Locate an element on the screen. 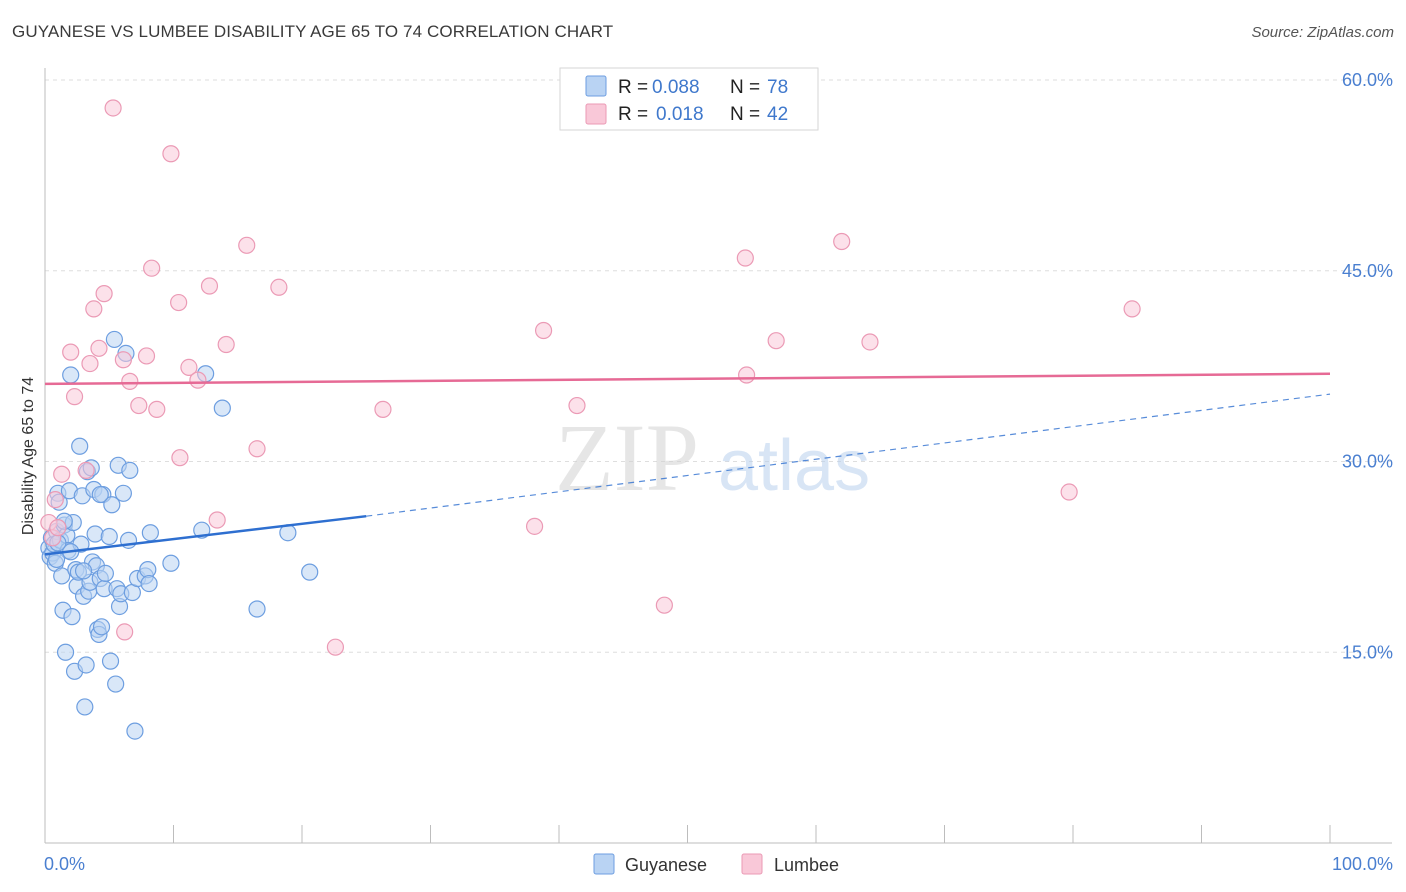 This screenshot has width=1406, height=892. lumbee-trend-line is located at coordinates (687, 379).